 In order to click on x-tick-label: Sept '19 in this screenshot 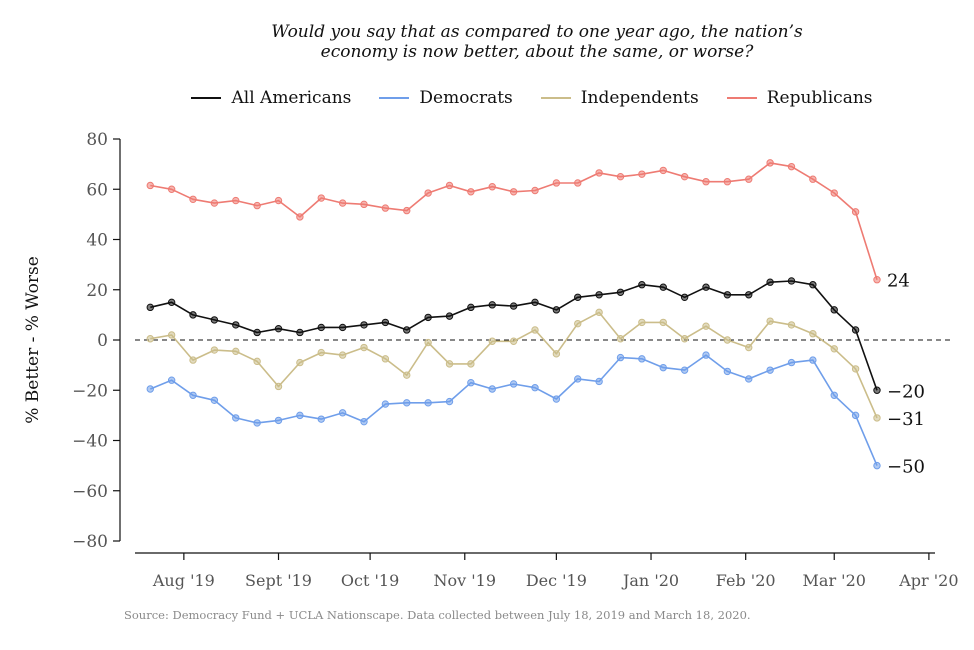, I will do `click(278, 580)`.